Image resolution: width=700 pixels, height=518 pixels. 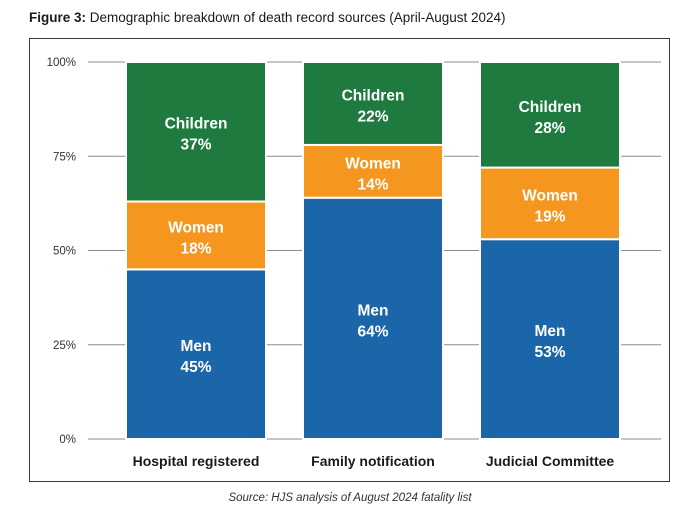 What do you see at coordinates (373, 461) in the screenshot?
I see `category-label: Family notification` at bounding box center [373, 461].